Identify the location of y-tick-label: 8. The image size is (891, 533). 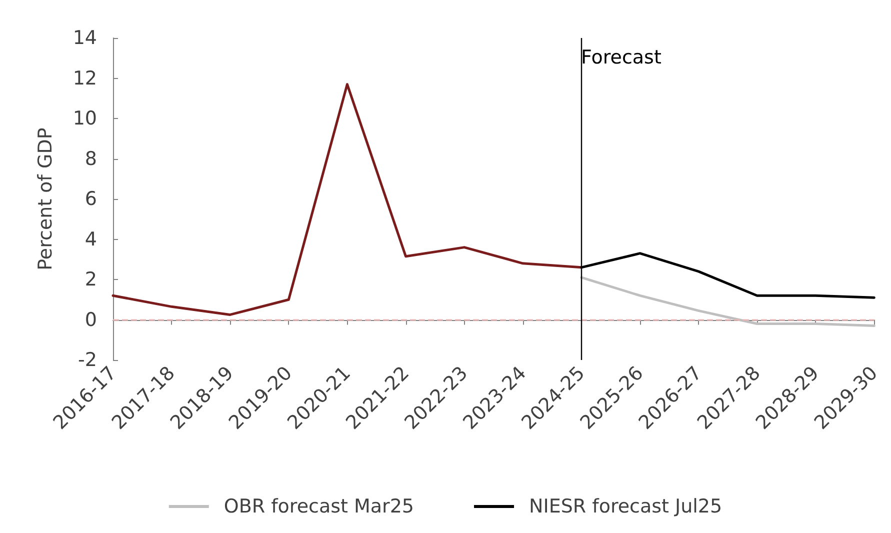
(90, 159).